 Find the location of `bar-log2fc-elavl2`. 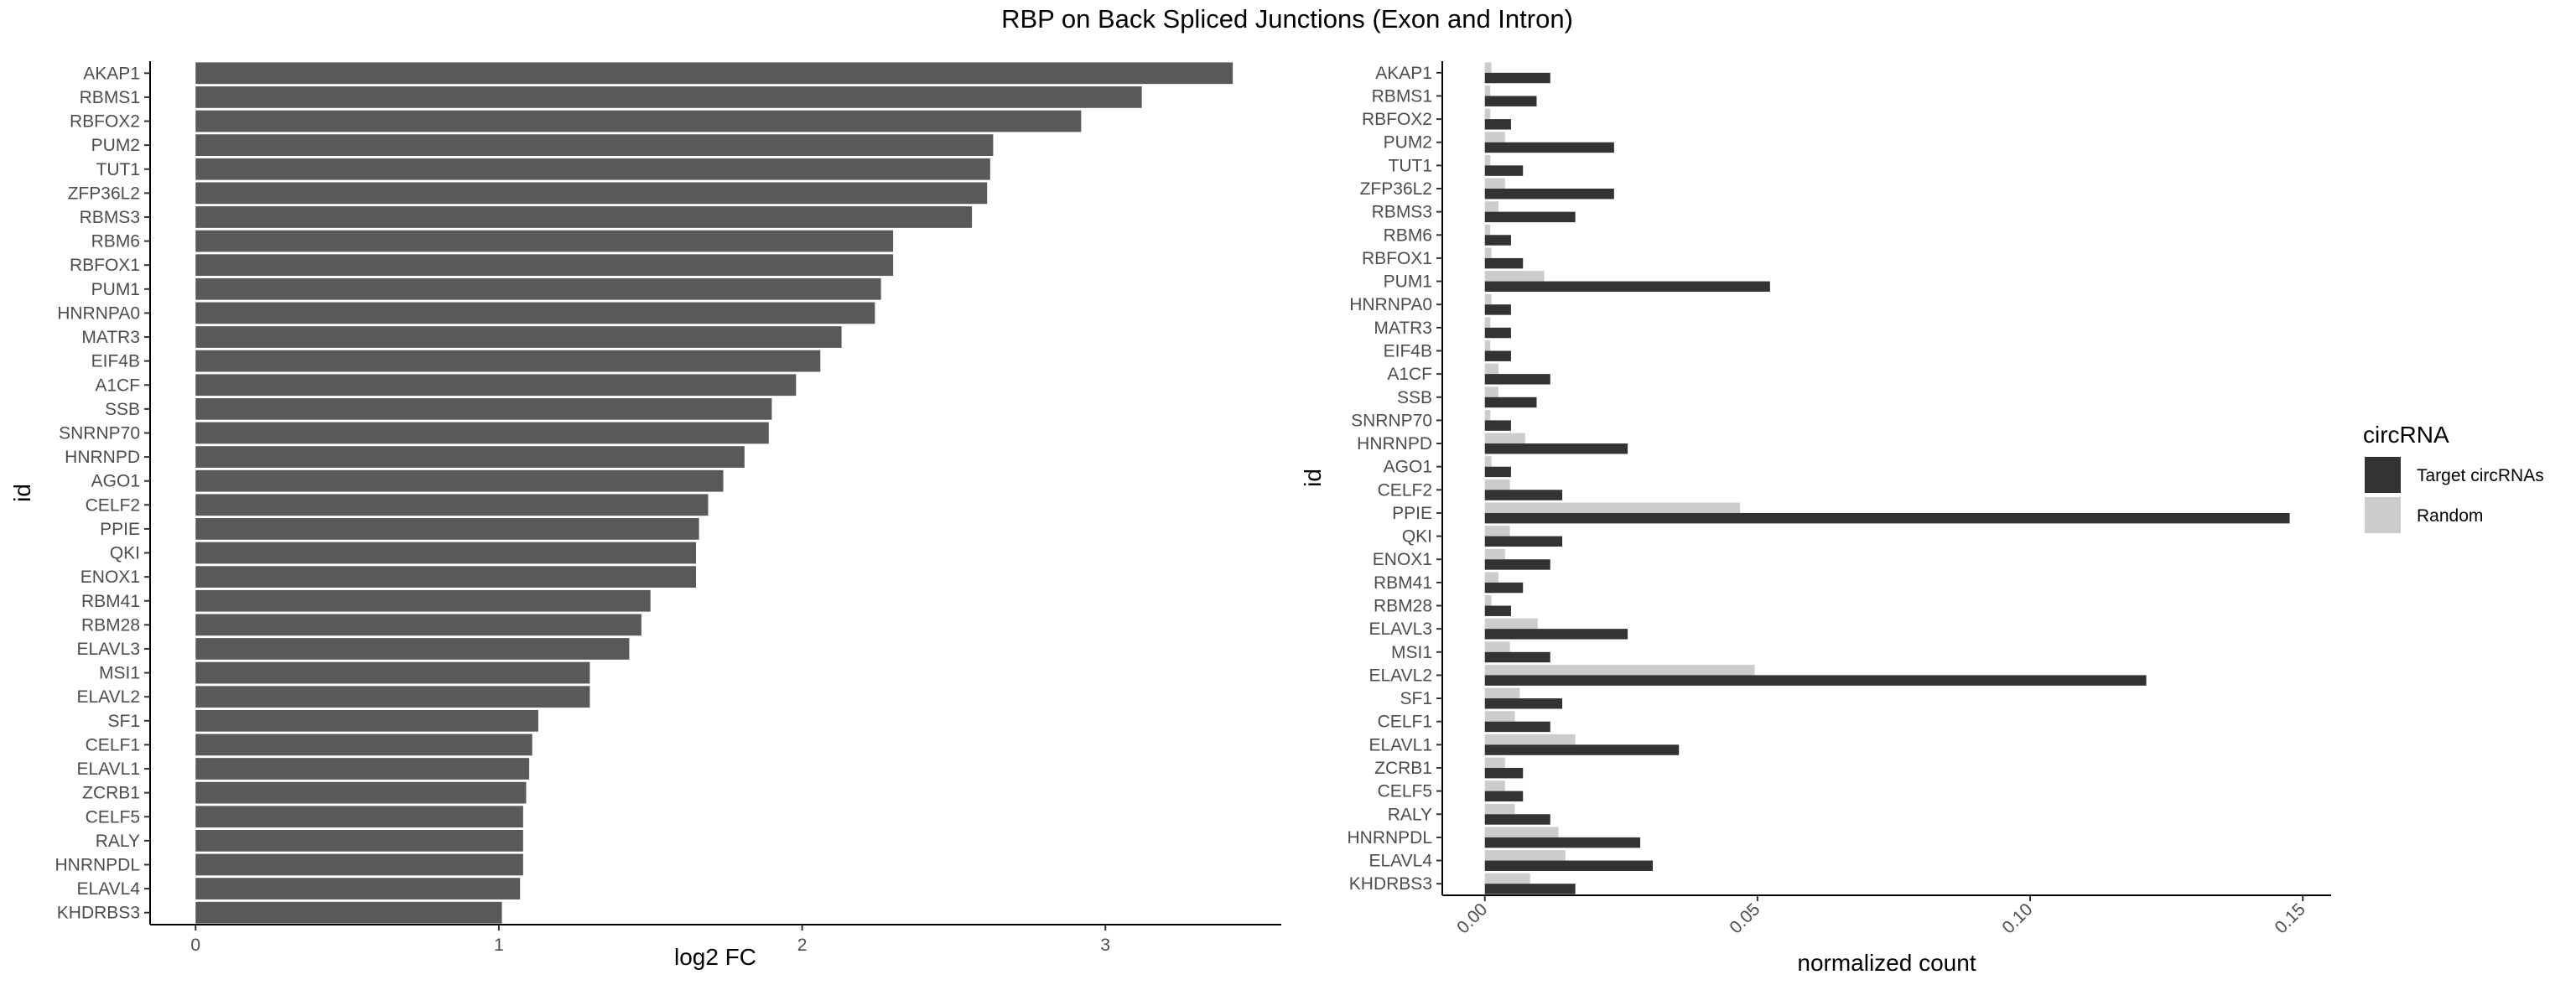

bar-log2fc-elavl2 is located at coordinates (392, 697).